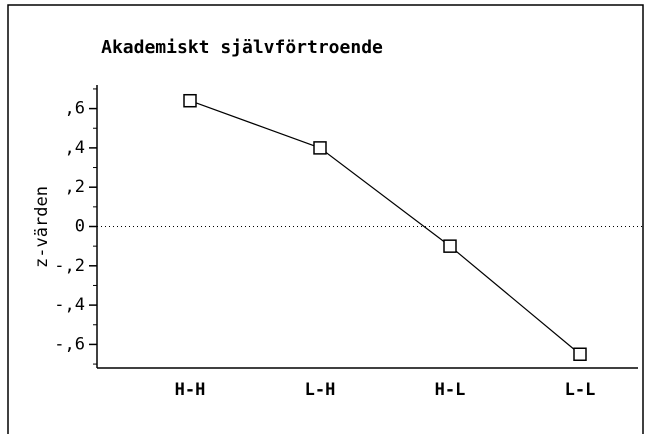  What do you see at coordinates (69, 344) in the screenshot?
I see `y-tick-label: -,6` at bounding box center [69, 344].